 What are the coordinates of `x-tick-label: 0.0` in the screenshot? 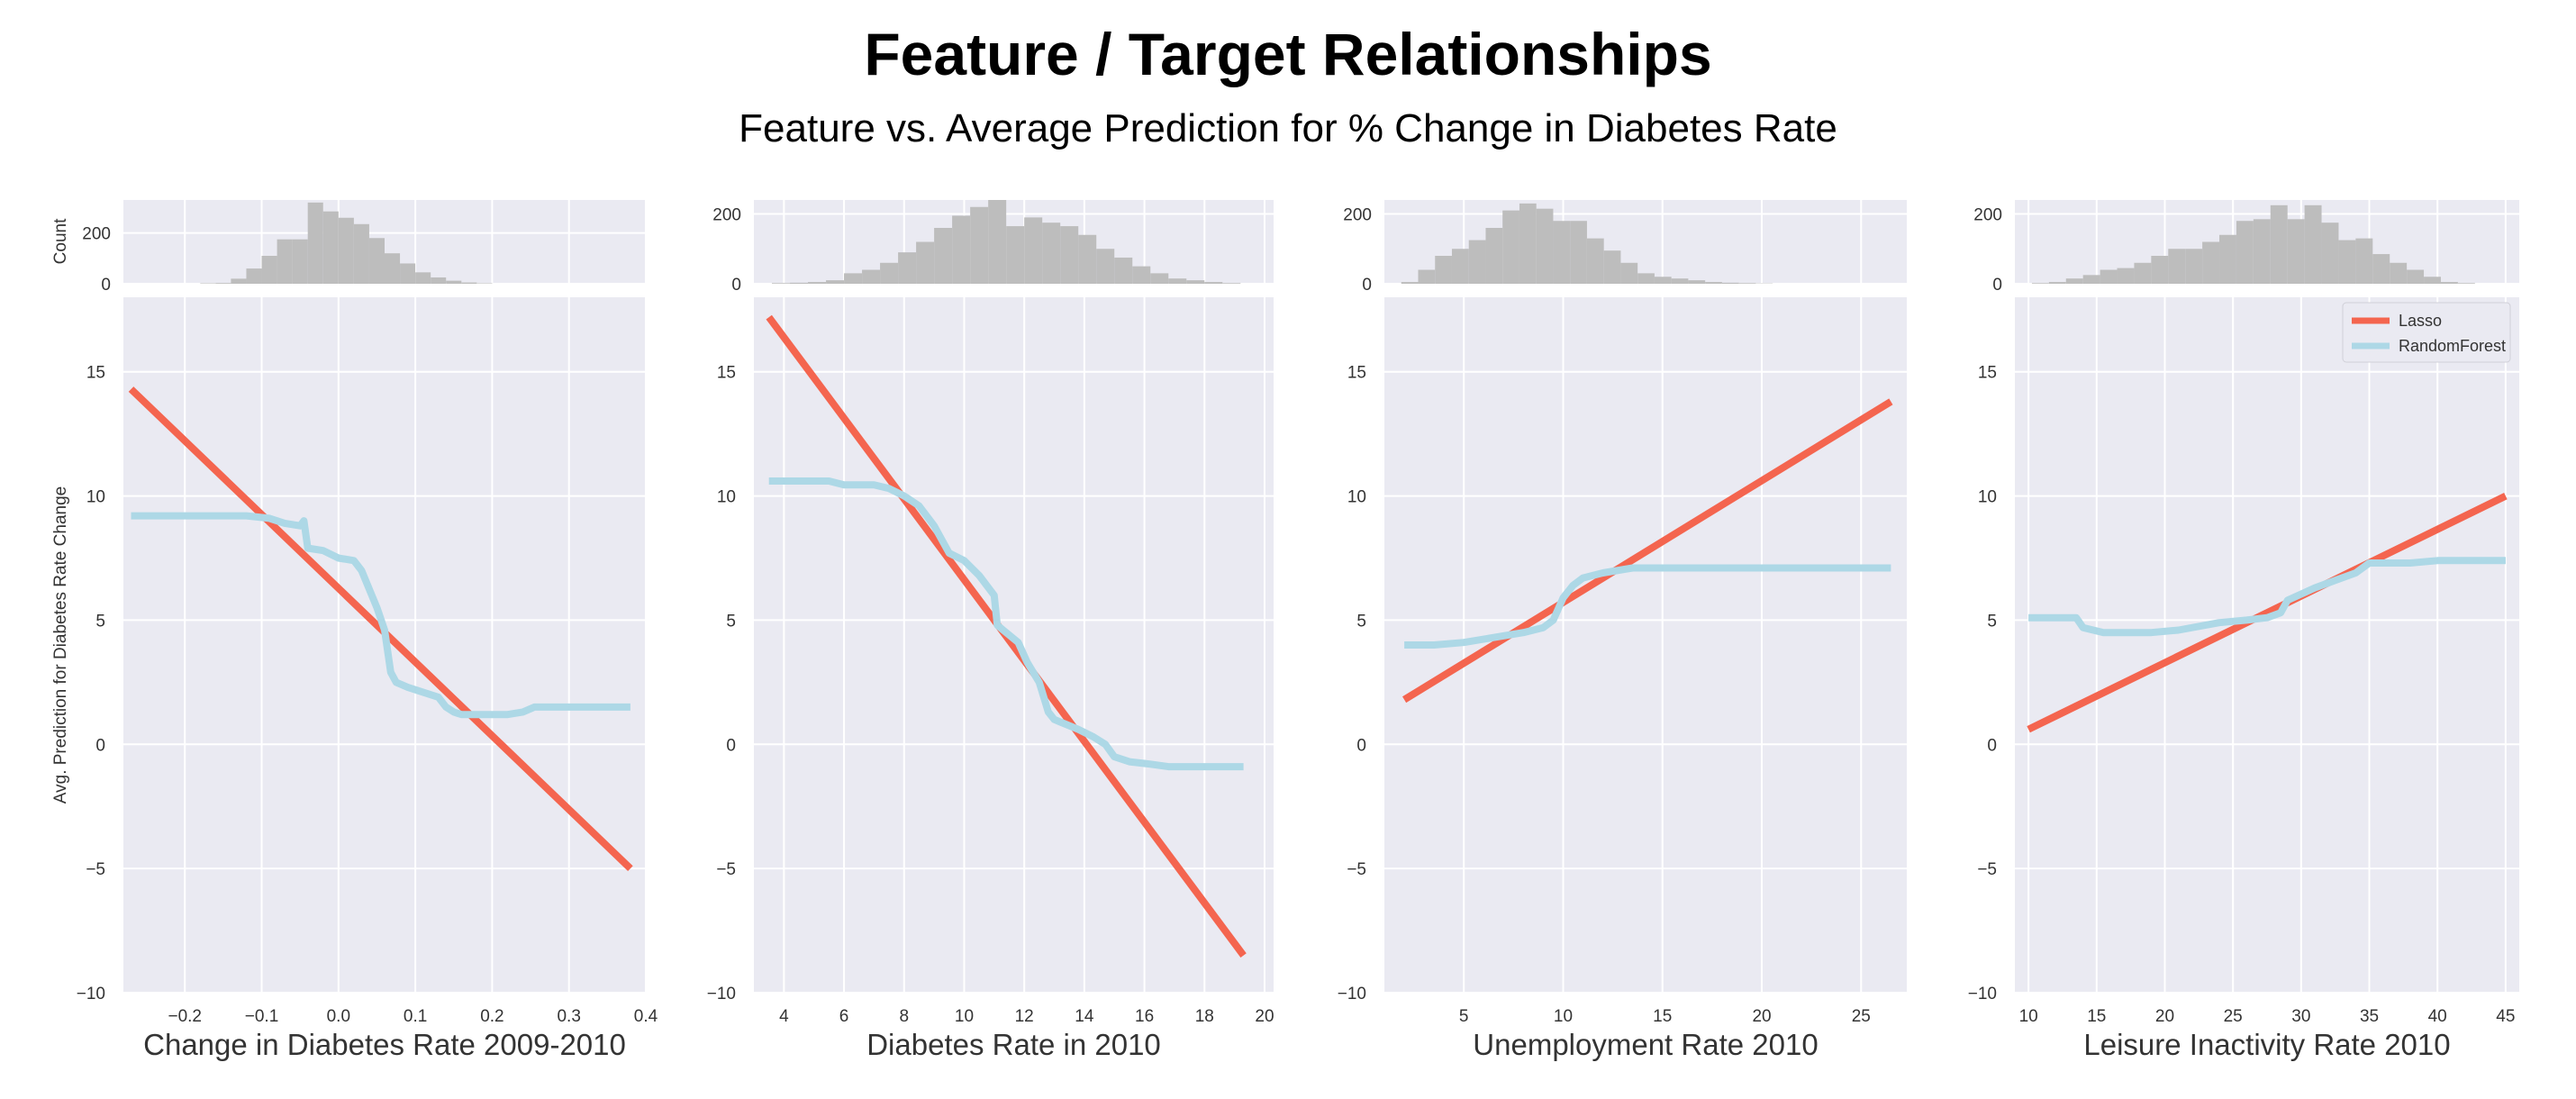 It's located at (339, 1016).